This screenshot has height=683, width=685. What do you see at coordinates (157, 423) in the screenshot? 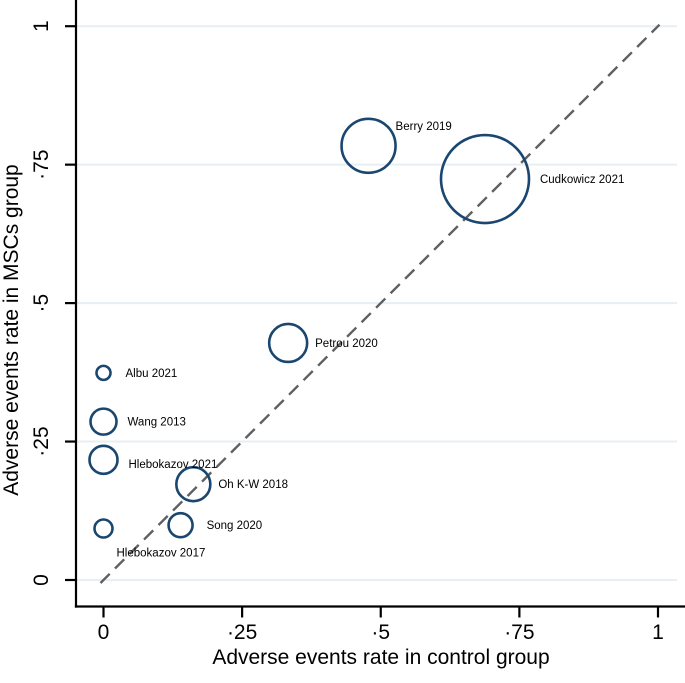
I see `study-label: Wang 2013` at bounding box center [157, 423].